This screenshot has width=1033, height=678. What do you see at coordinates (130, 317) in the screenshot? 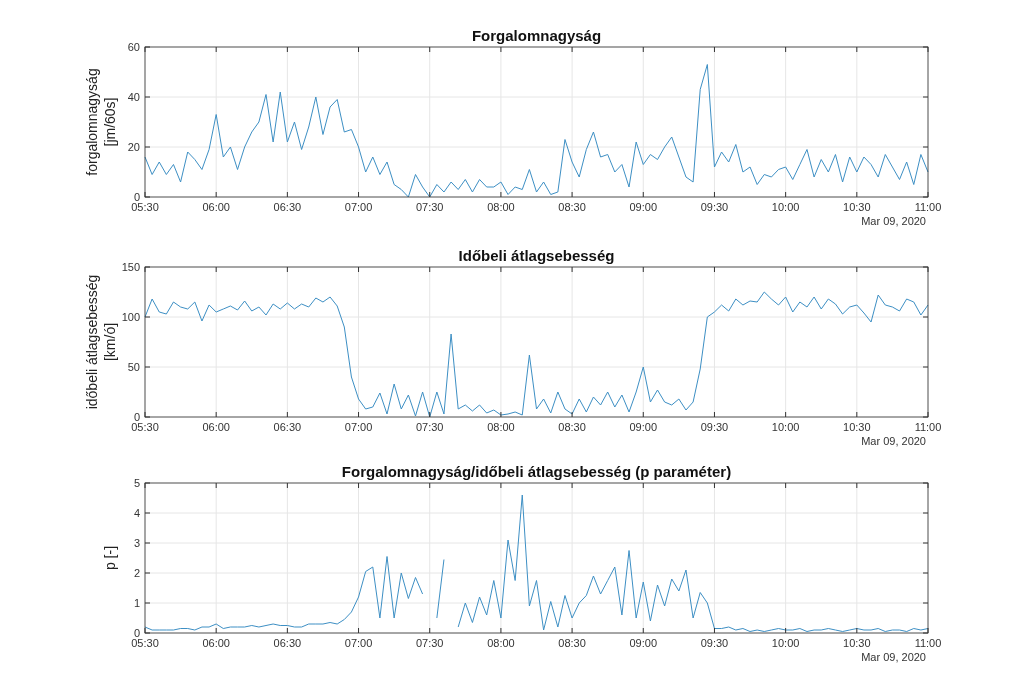
I see `y-tick-label: 100` at bounding box center [130, 317].